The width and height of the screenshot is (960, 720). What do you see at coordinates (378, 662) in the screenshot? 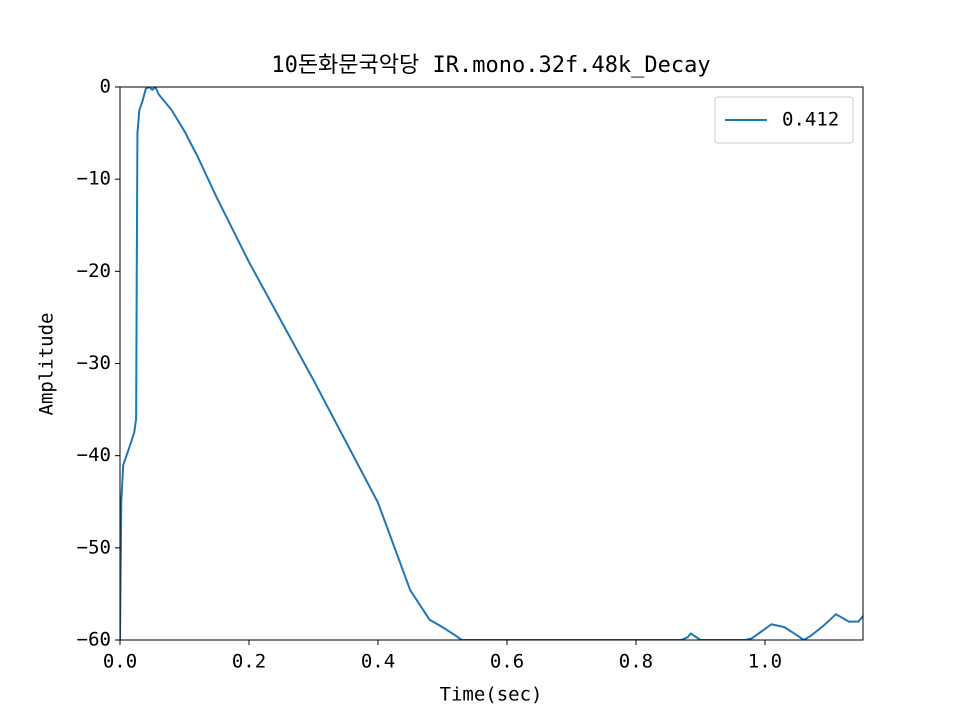
I see `x-tick-label: 0.4` at bounding box center [378, 662].